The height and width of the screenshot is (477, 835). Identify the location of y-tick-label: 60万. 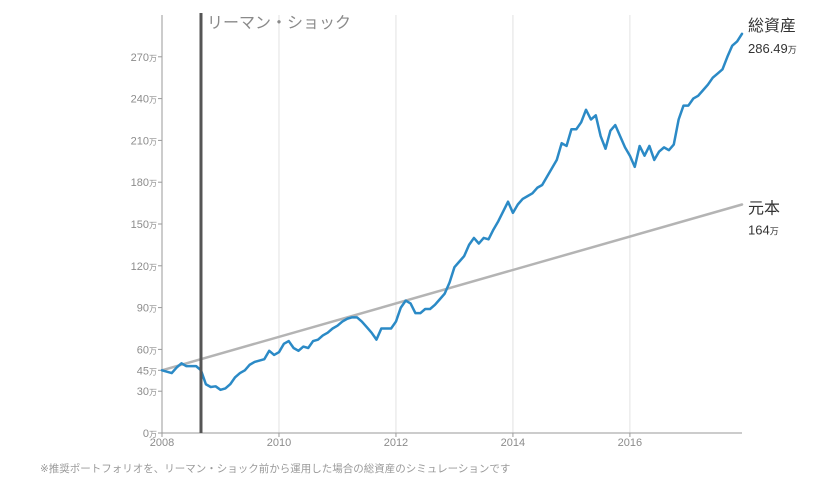
(147, 350).